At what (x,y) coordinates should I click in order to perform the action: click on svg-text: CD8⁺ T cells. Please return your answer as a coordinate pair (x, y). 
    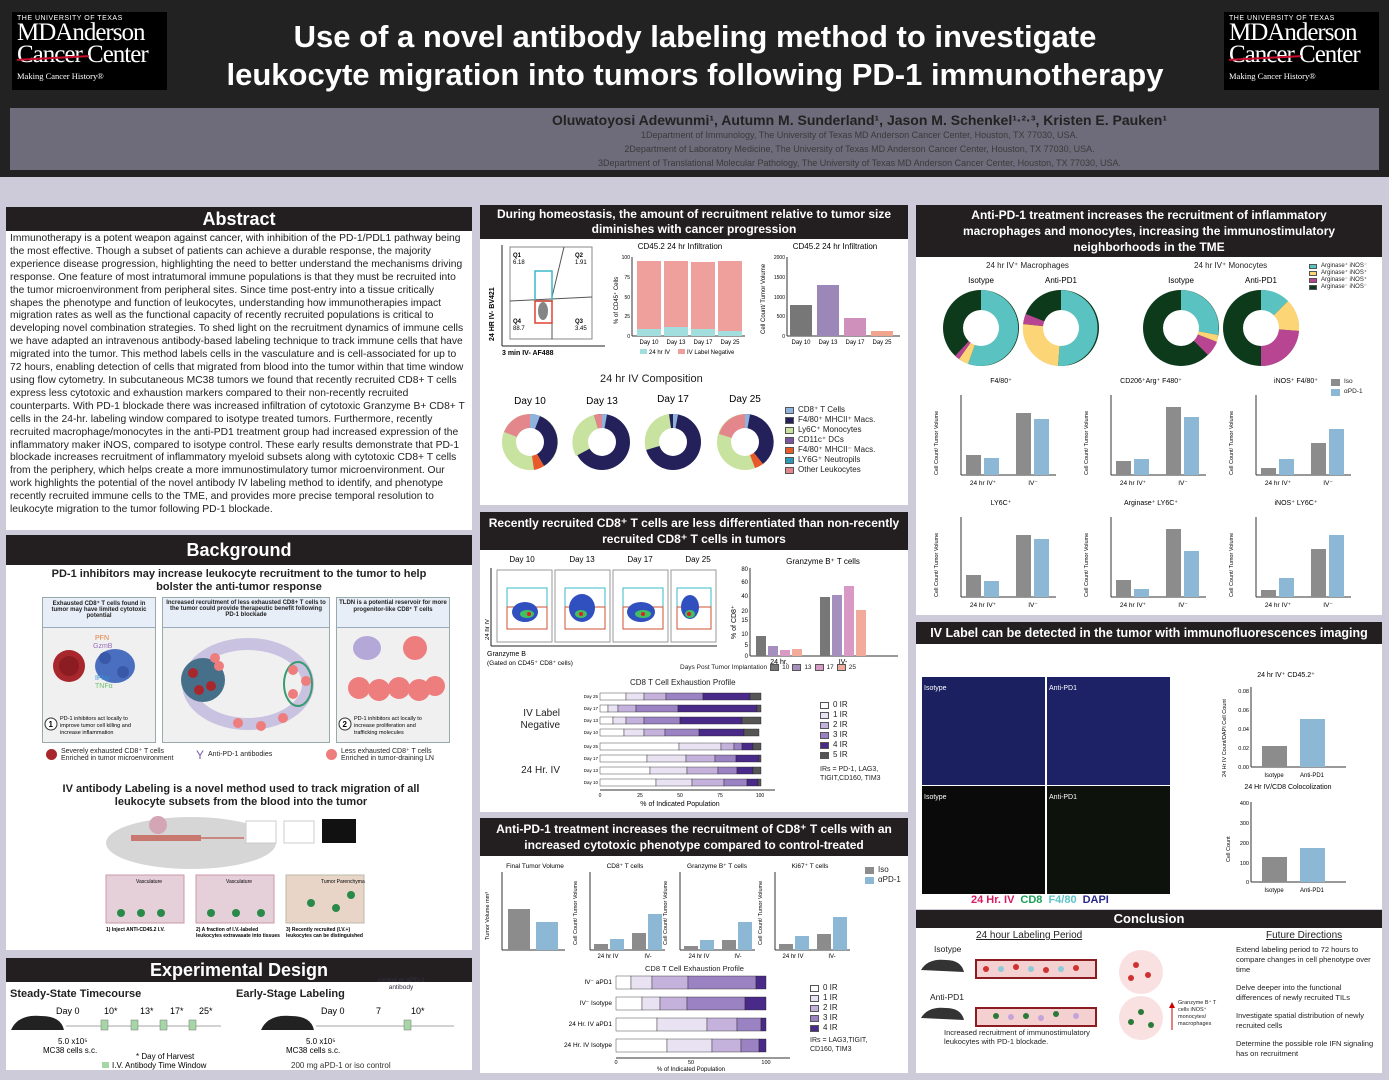
    Looking at the image, I should click on (626, 866).